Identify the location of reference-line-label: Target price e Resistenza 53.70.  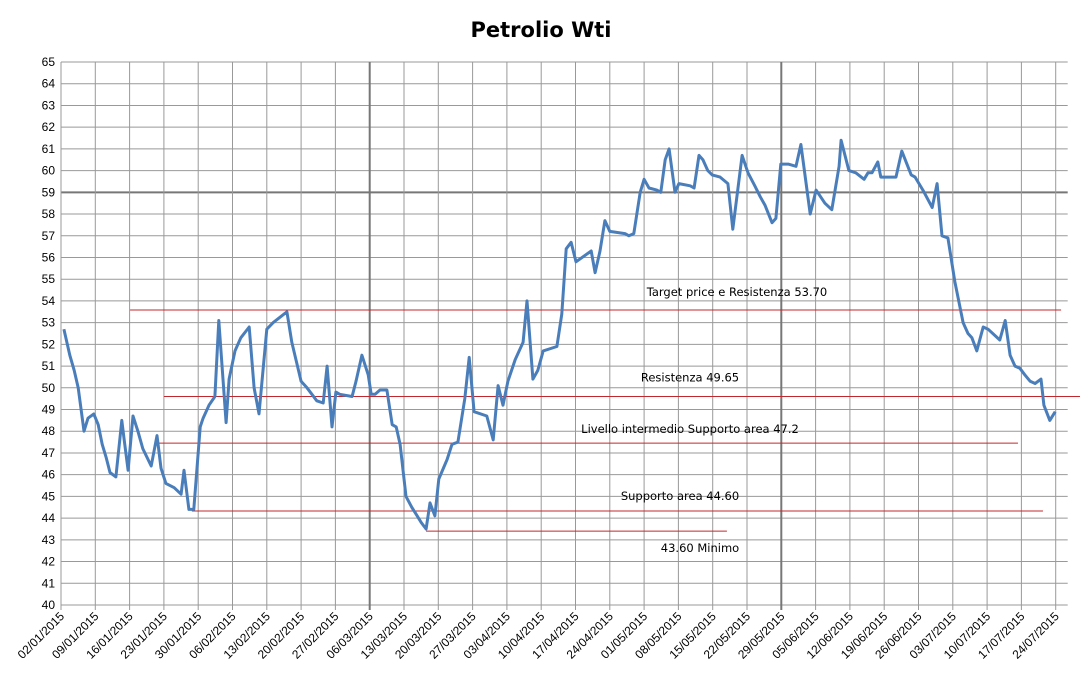
(737, 292).